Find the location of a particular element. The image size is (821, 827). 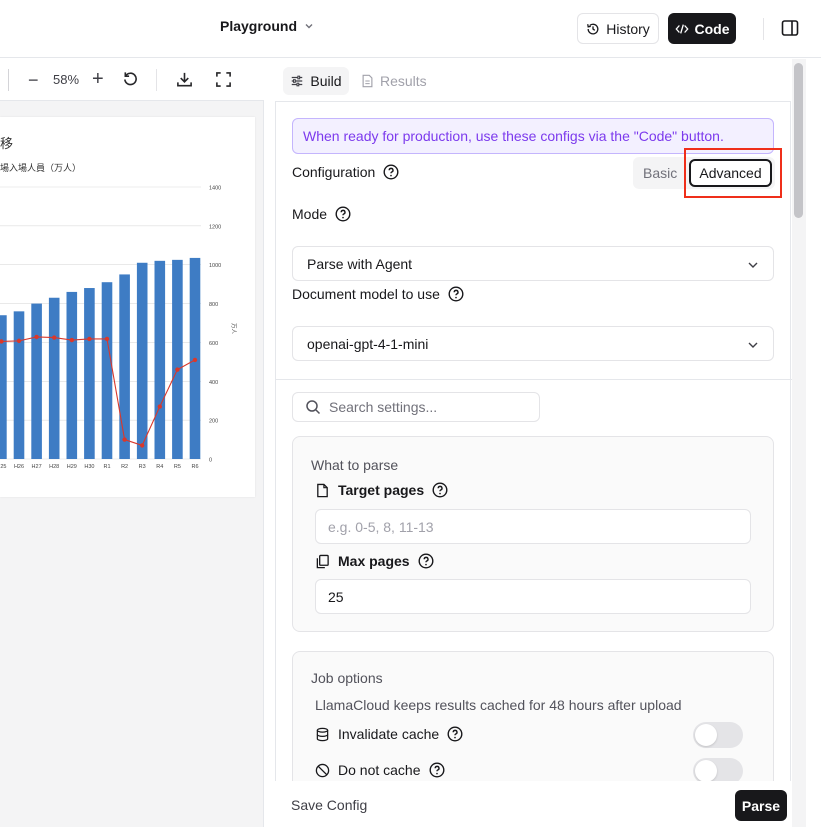

code-button: Code is located at coordinates (702, 28).